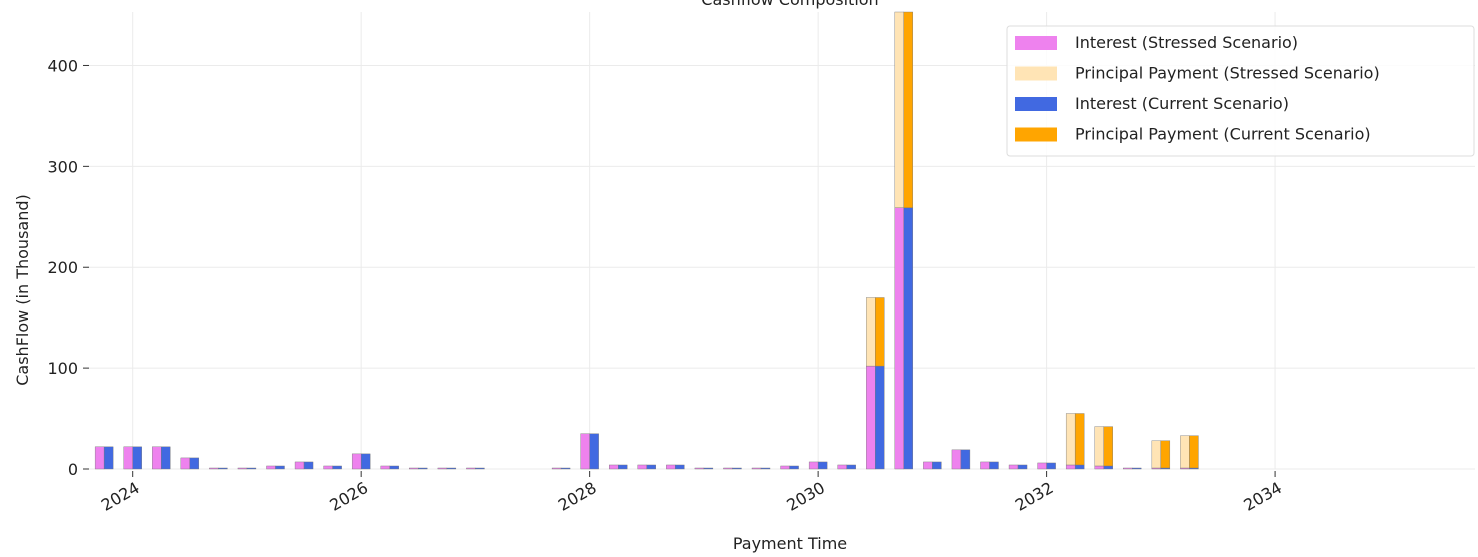  I want to click on y-tick-label: 0, so click(73, 469).